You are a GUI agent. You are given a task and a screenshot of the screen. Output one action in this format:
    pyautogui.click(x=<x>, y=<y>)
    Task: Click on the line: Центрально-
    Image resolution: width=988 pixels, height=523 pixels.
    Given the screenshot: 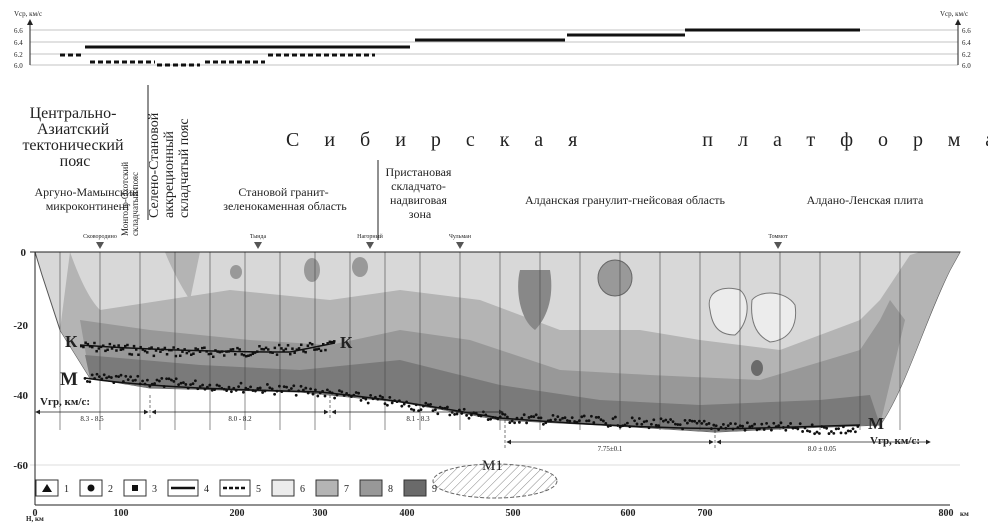 What is the action you would take?
    pyautogui.click(x=73, y=113)
    